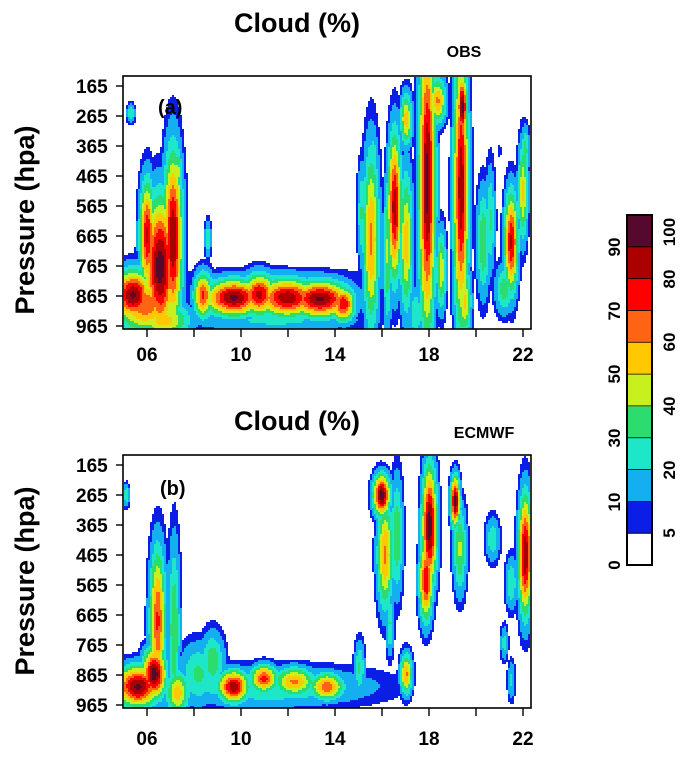 This screenshot has width=681, height=776. Describe the element at coordinates (669, 532) in the screenshot. I see `colorbar-label-right: 5` at that location.